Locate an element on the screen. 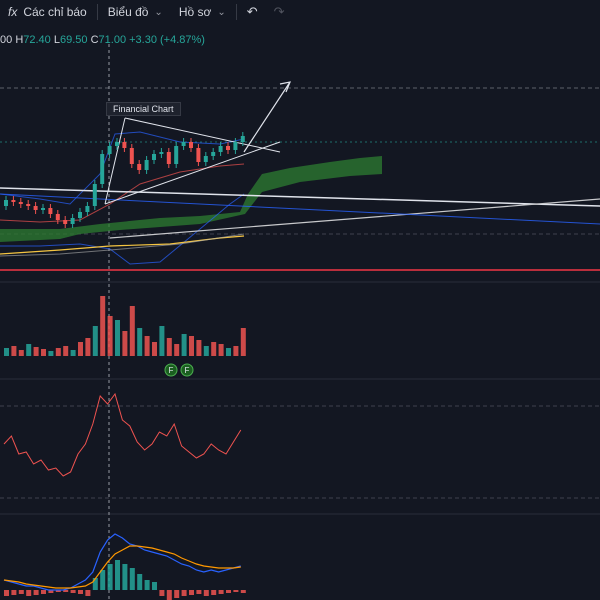  projection-arrow-line is located at coordinates (267, 117).